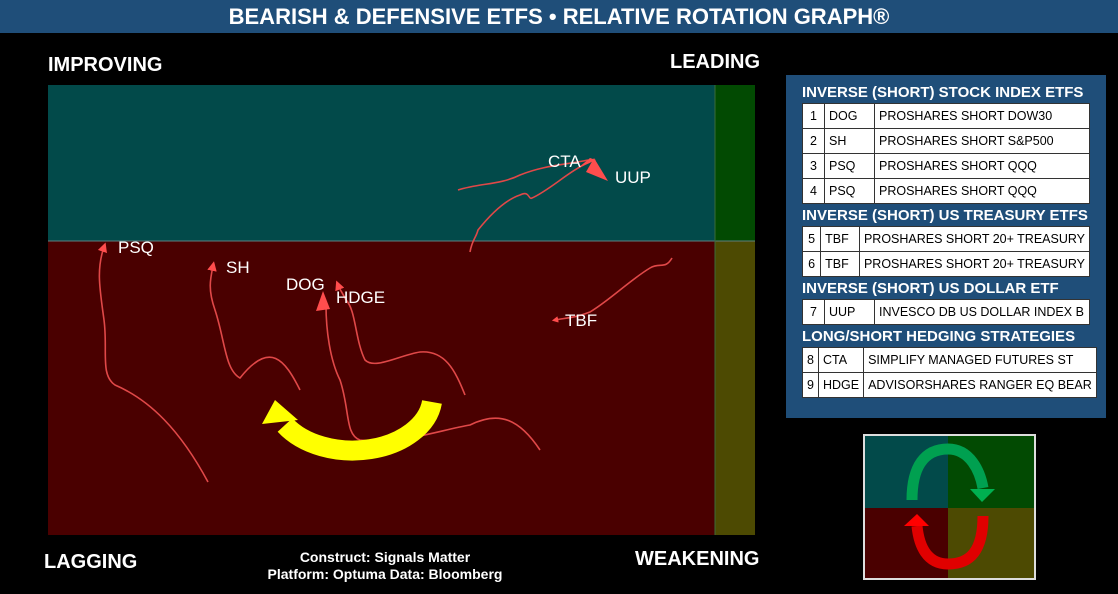 Image resolution: width=1118 pixels, height=594 pixels. Describe the element at coordinates (254, 326) in the screenshot. I see `tail-sh` at that location.